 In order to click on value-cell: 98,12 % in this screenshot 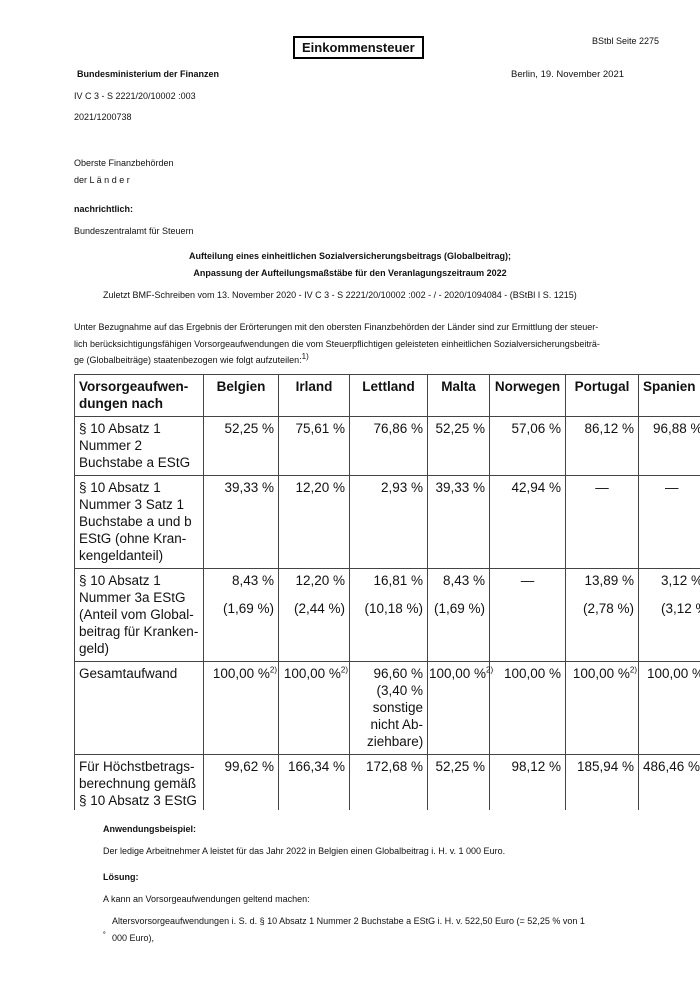, I will do `click(527, 782)`.